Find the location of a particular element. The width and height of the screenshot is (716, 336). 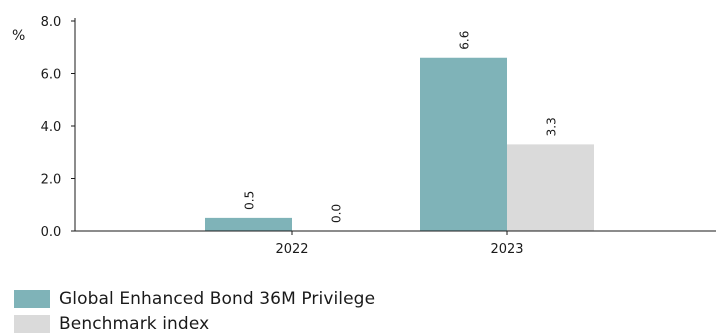

legend-swatch-benchmark is located at coordinates (32, 323).